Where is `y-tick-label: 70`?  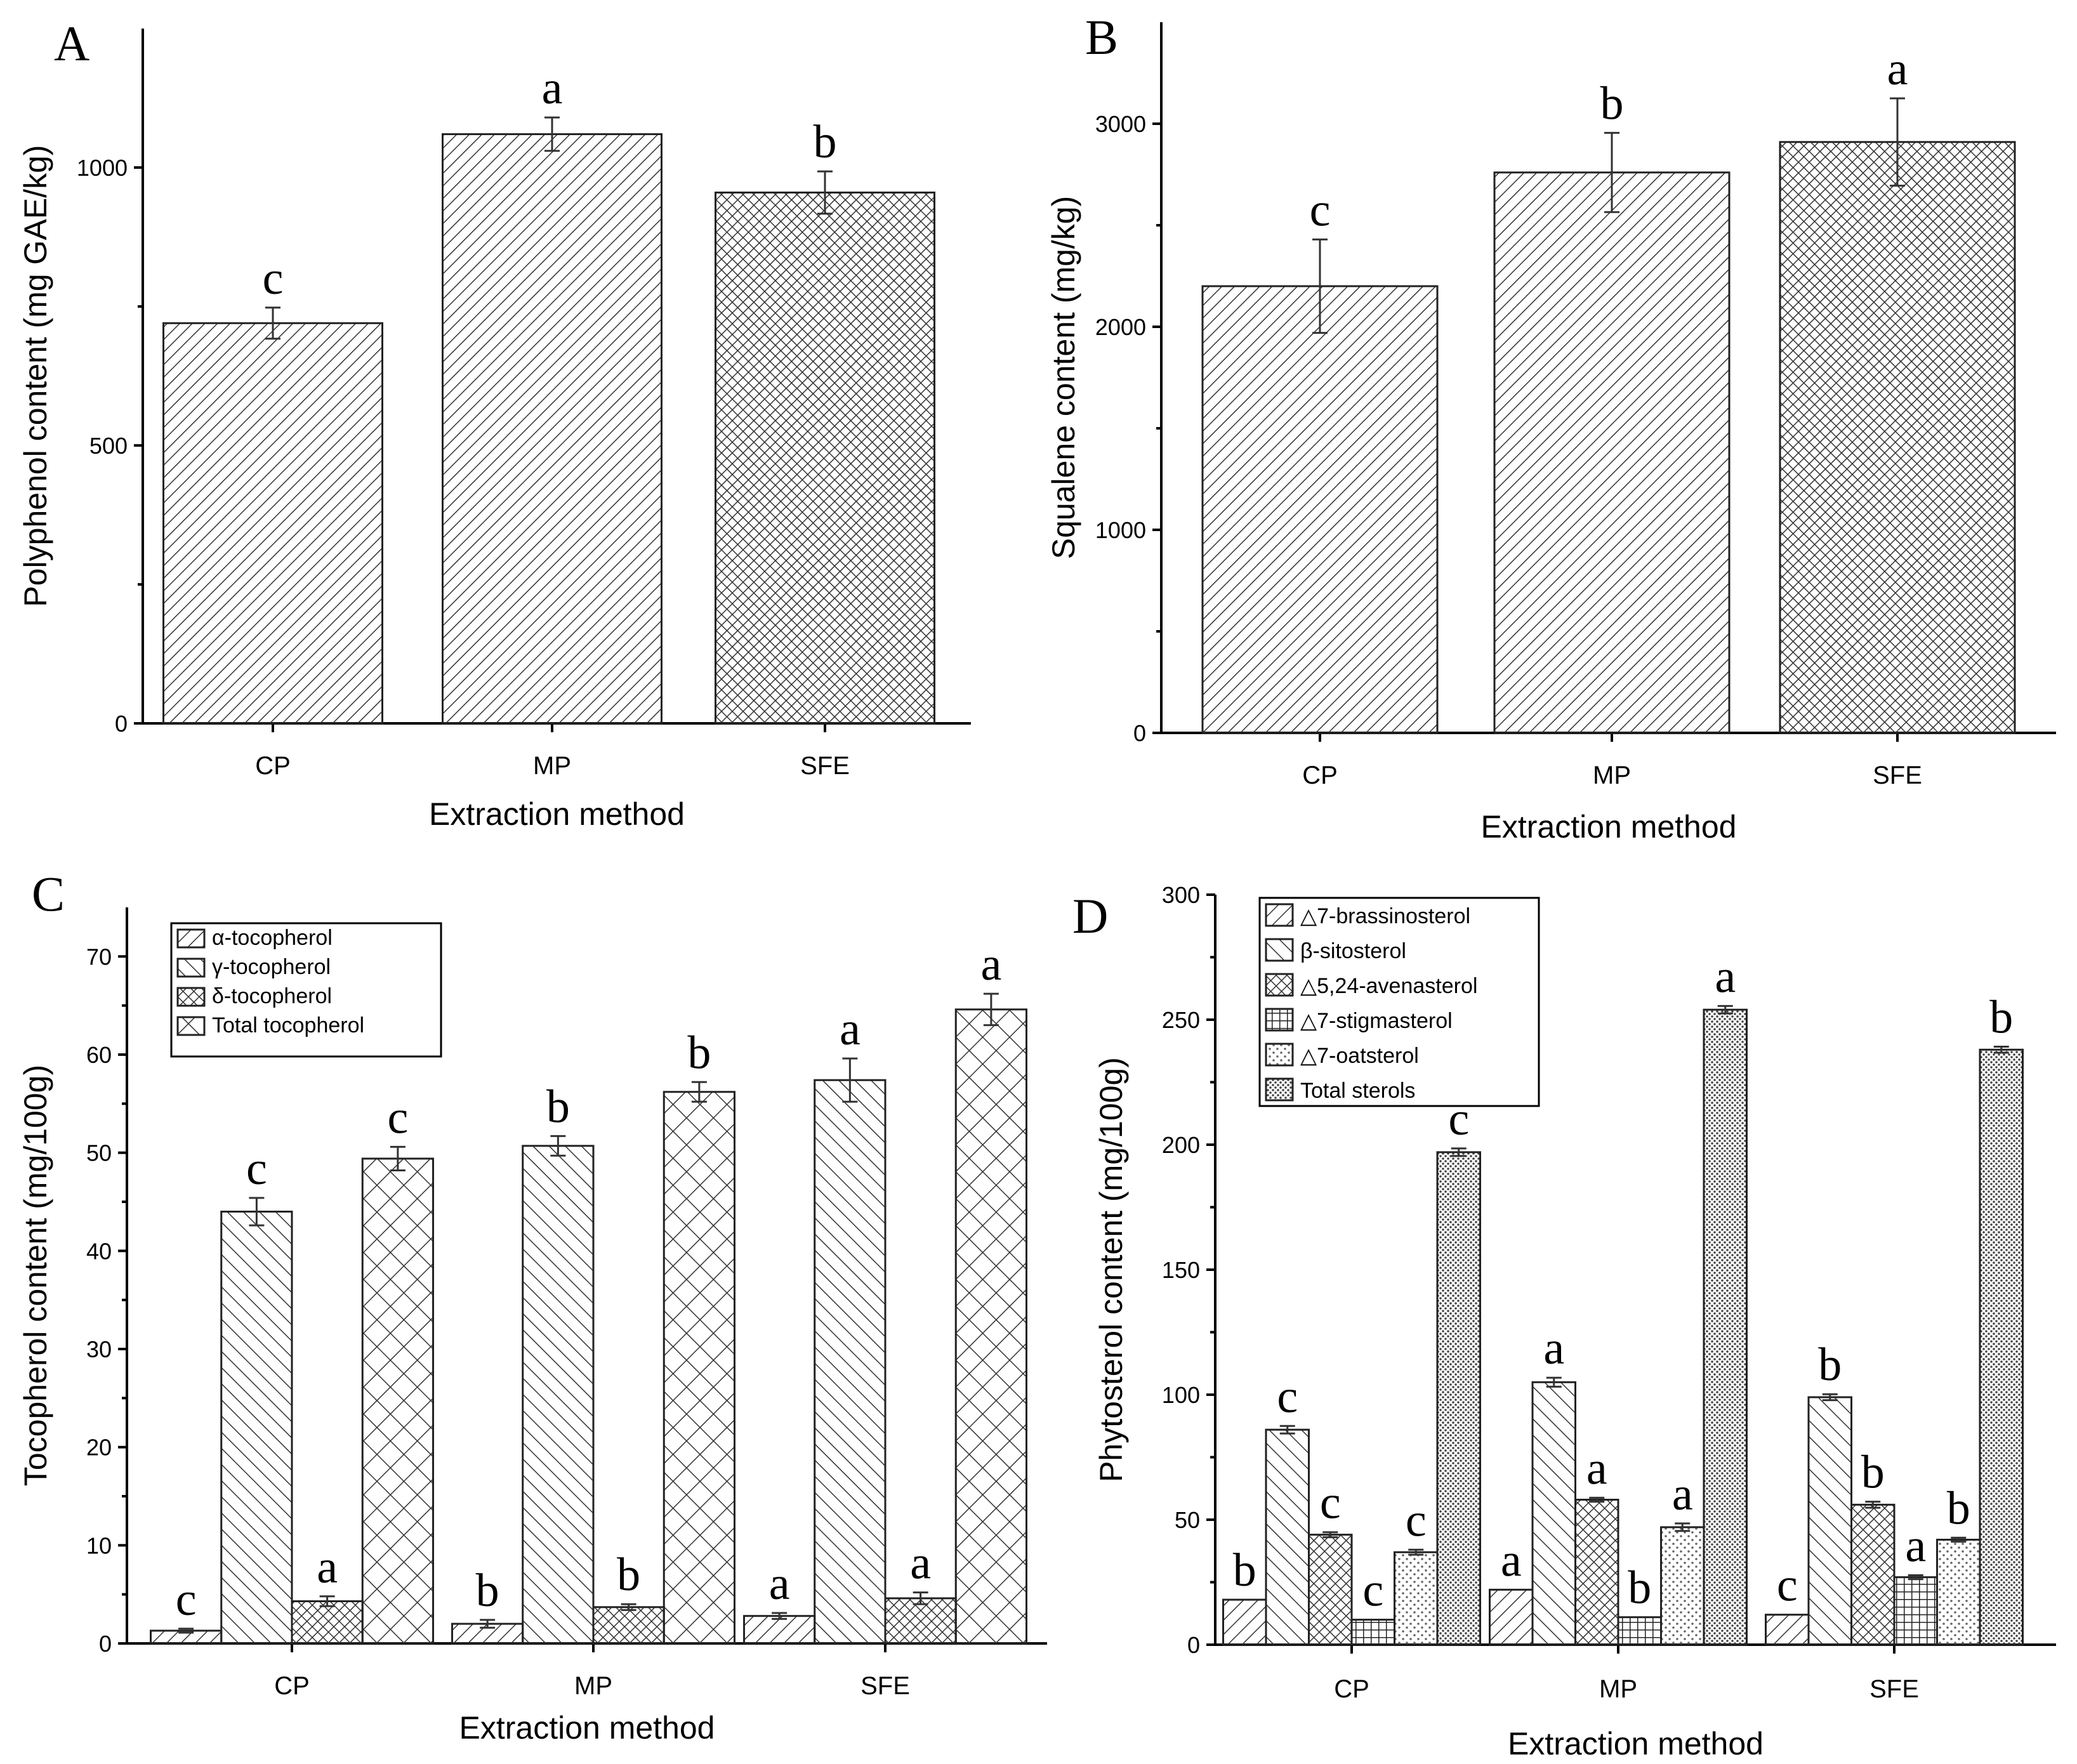 y-tick-label: 70 is located at coordinates (99, 957).